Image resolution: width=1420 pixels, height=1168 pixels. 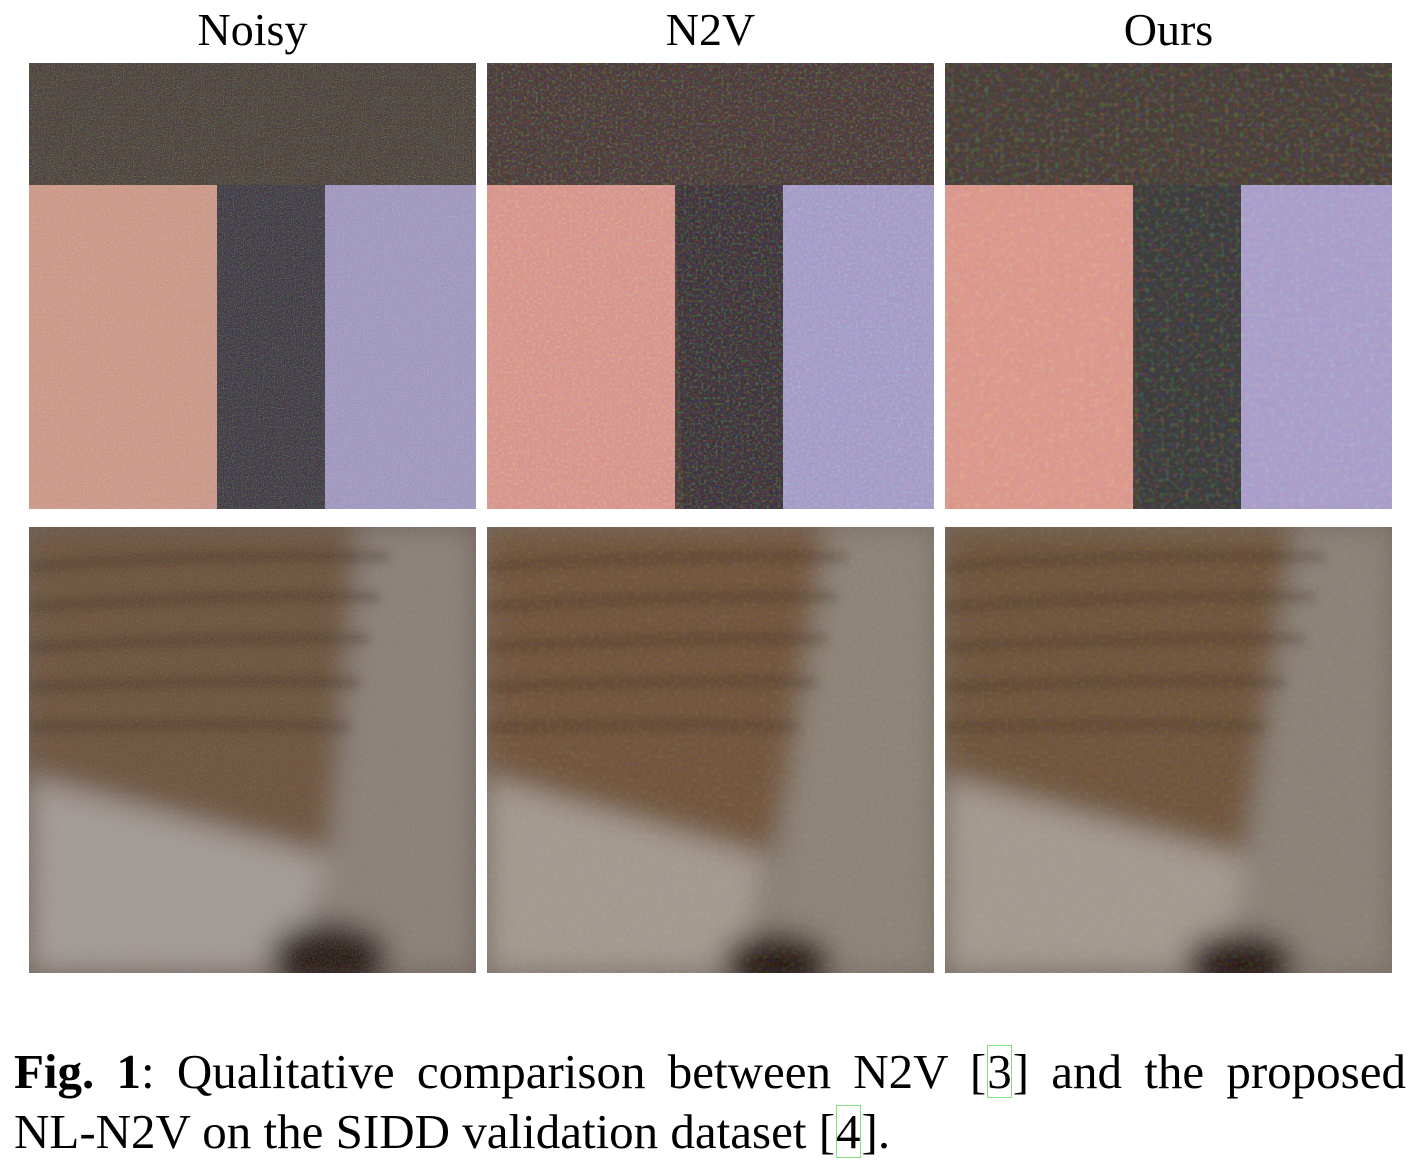 What do you see at coordinates (710, 286) in the screenshot?
I see `image-n2v-chart` at bounding box center [710, 286].